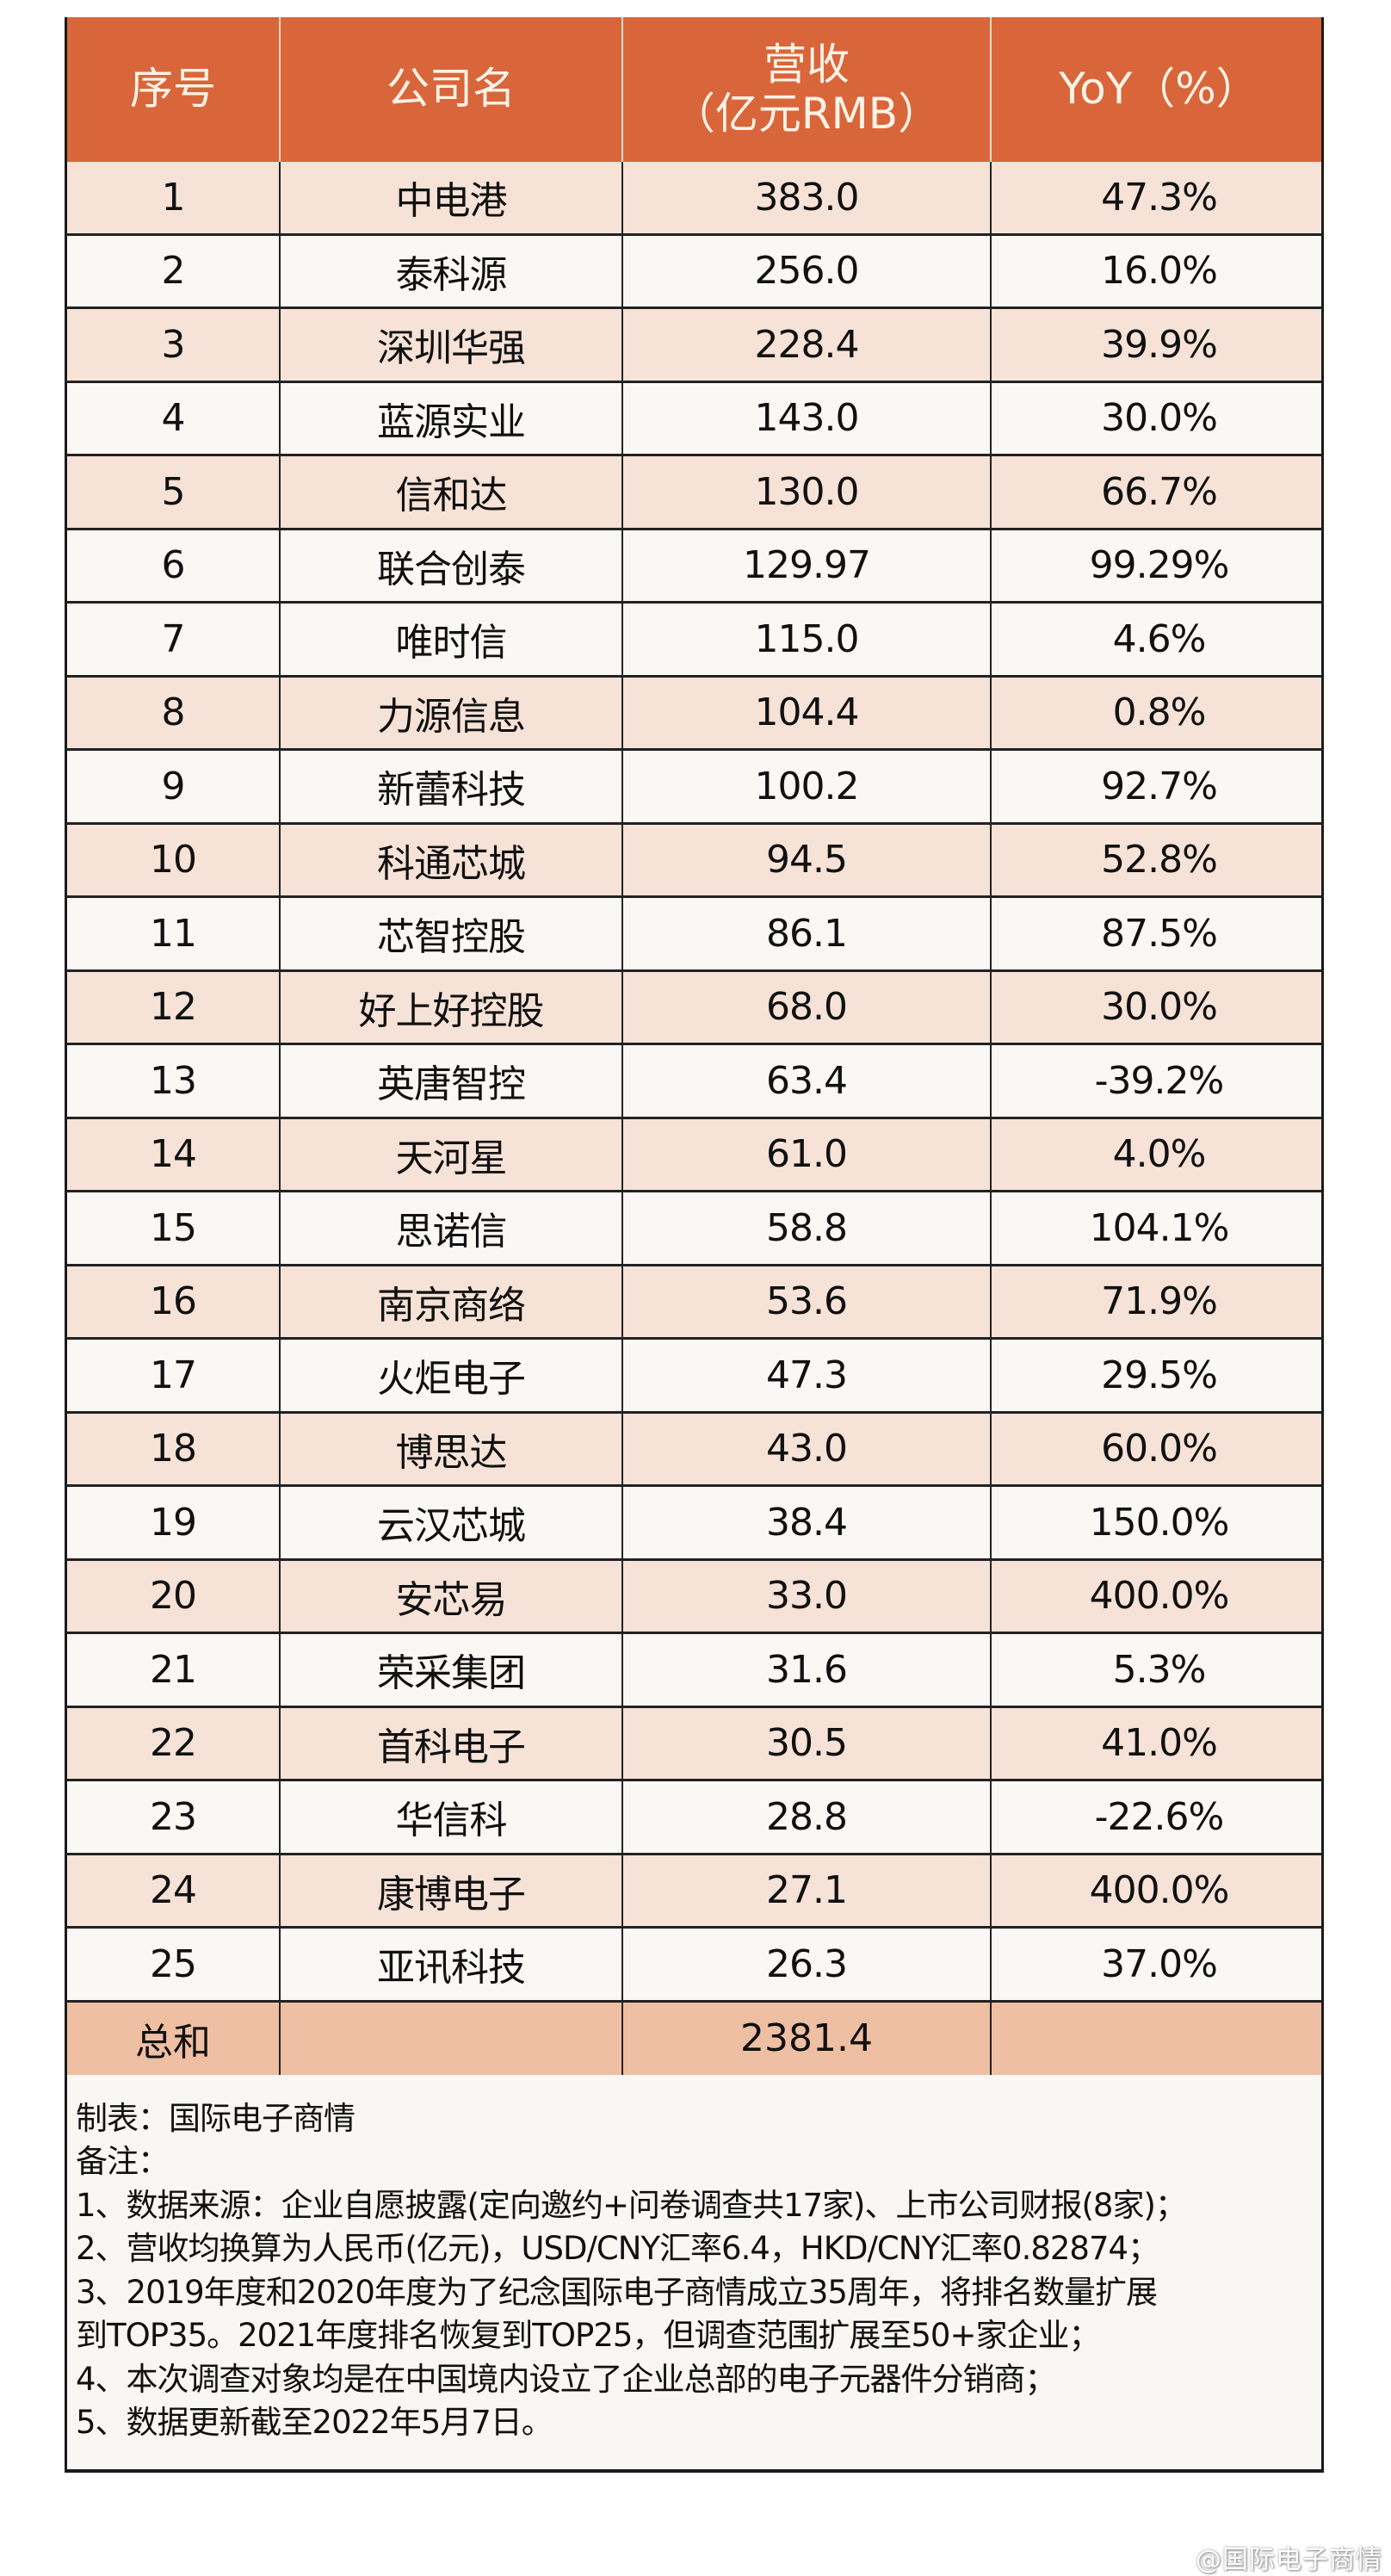 The image size is (1391, 2576). What do you see at coordinates (694, 1671) in the screenshot?
I see `table-row: 21 荣采集团 31.6 5.3%` at bounding box center [694, 1671].